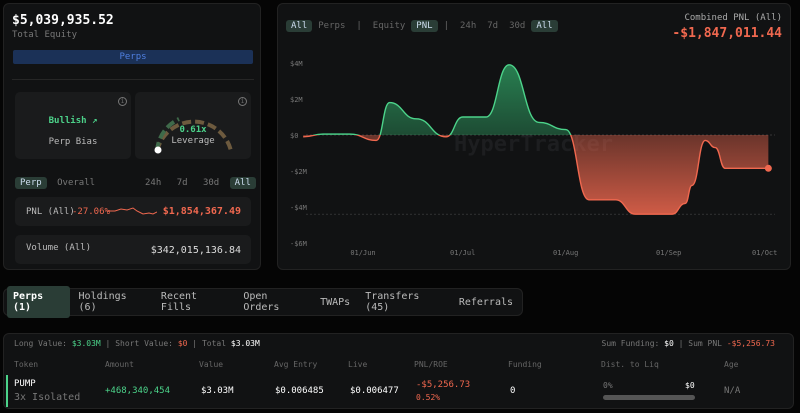 This screenshot has height=413, width=800. I want to click on tab-transfers: Transfers (45), so click(392, 302).